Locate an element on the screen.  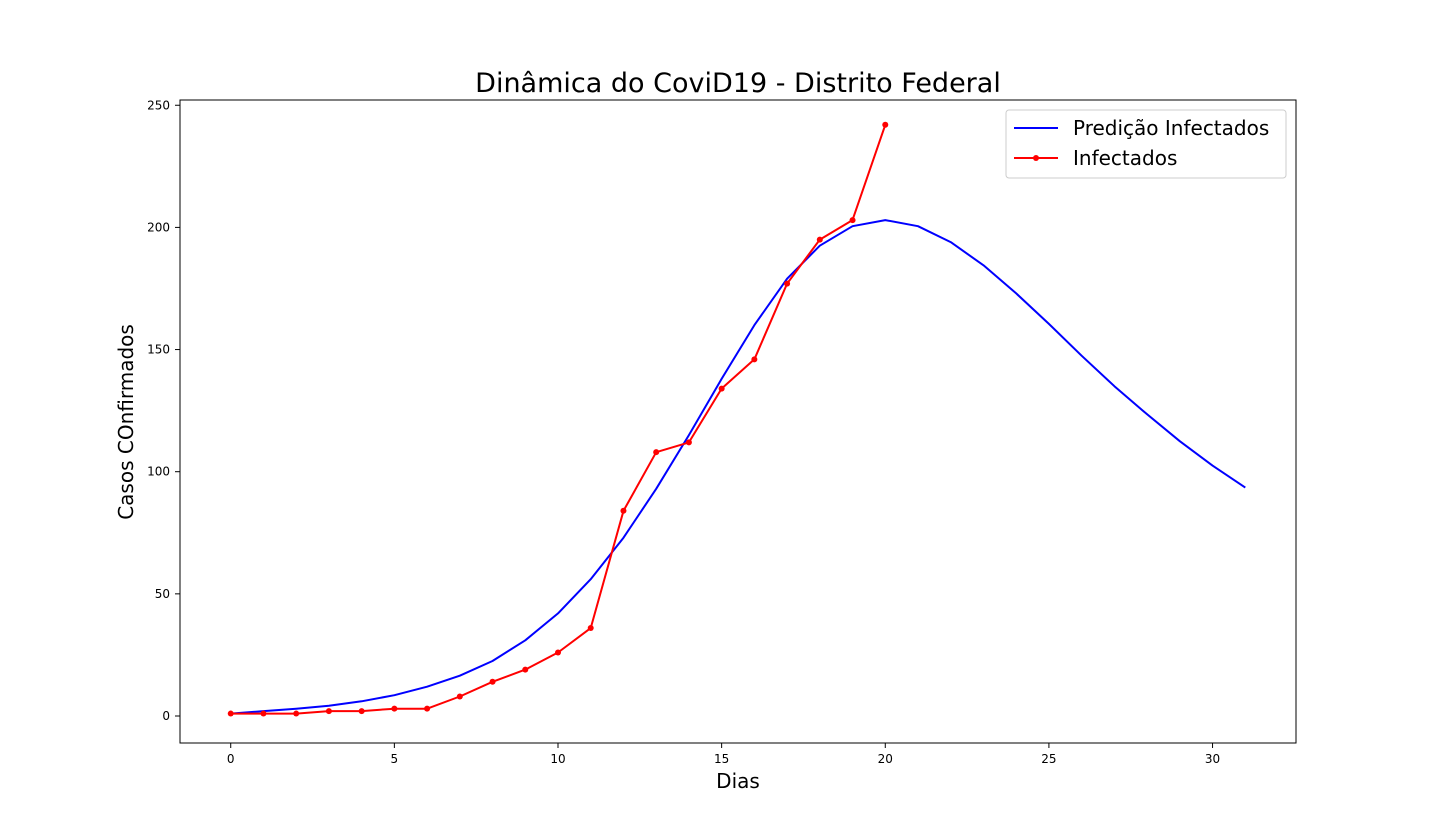
x-tick-label: 0 is located at coordinates (231, 759).